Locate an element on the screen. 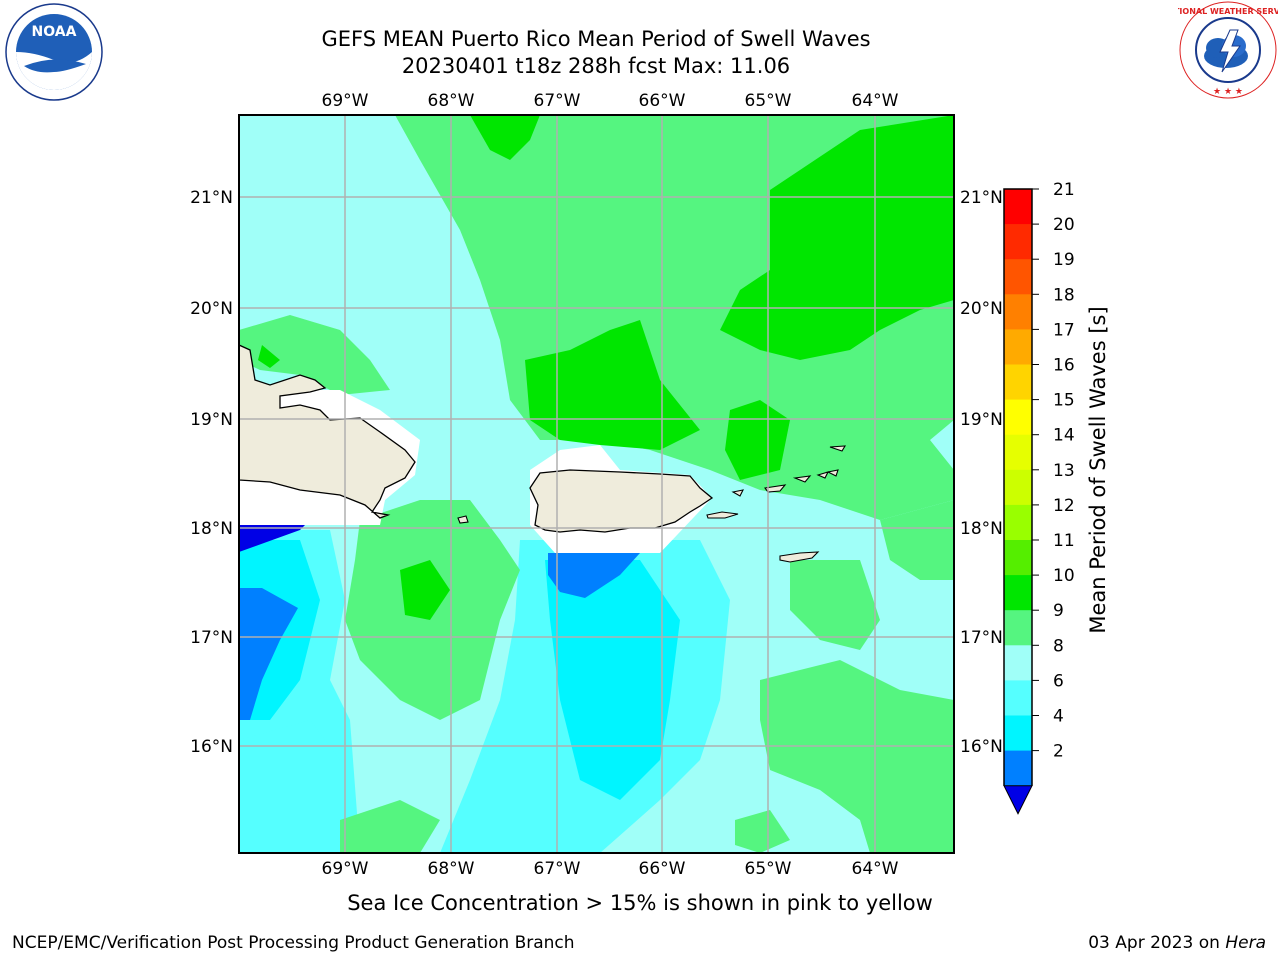 This screenshot has width=1280, height=960. colorbar-tick-label: 20 is located at coordinates (1064, 225).